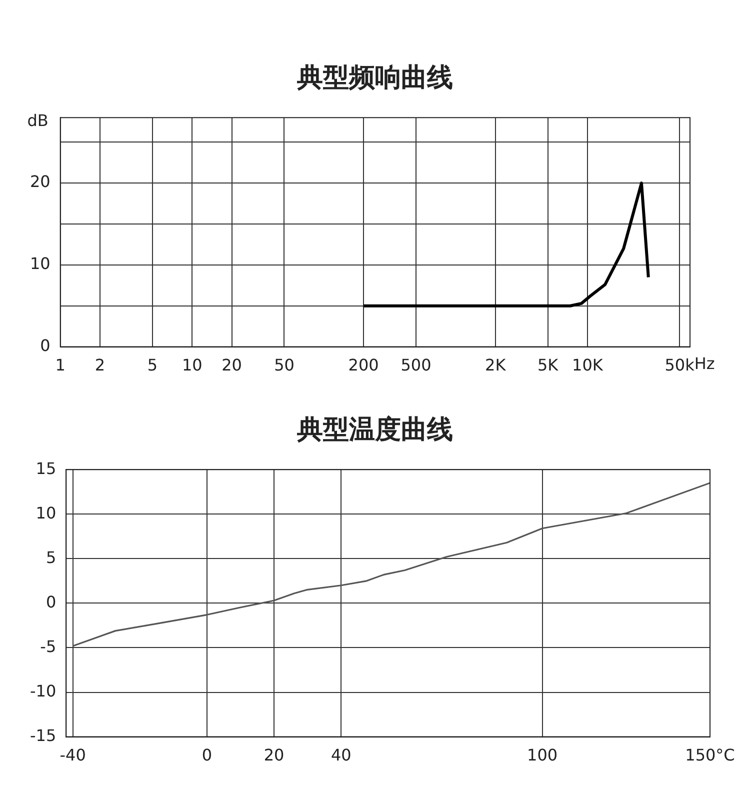 The image size is (750, 802). What do you see at coordinates (37, 120) in the screenshot?
I see `y-axis-title: dB` at bounding box center [37, 120].